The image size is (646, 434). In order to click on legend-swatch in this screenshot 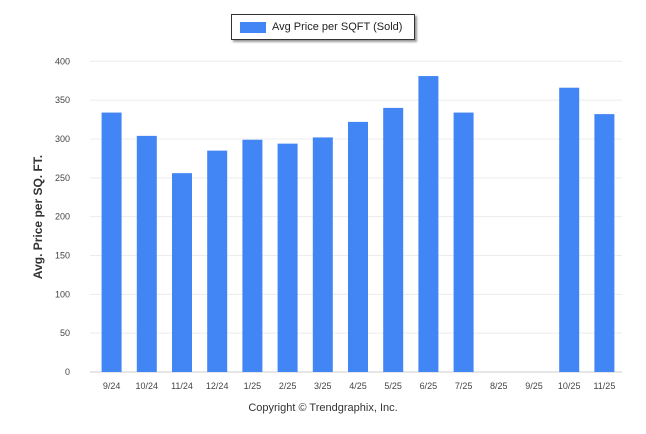, I will do `click(253, 27)`.